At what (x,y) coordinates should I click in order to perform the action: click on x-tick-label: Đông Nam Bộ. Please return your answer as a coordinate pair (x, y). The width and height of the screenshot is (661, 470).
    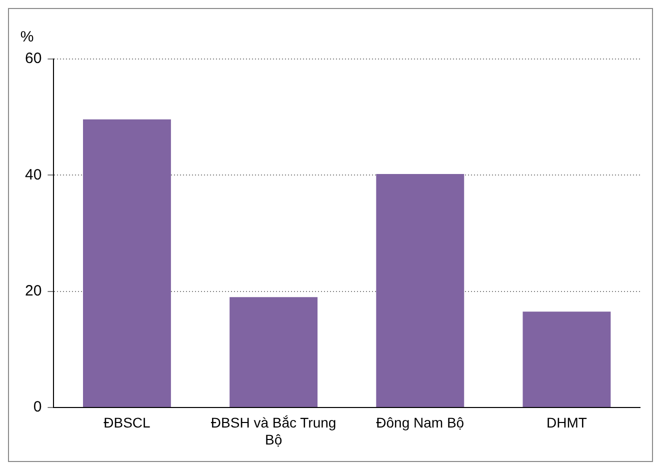
    Looking at the image, I should click on (420, 422).